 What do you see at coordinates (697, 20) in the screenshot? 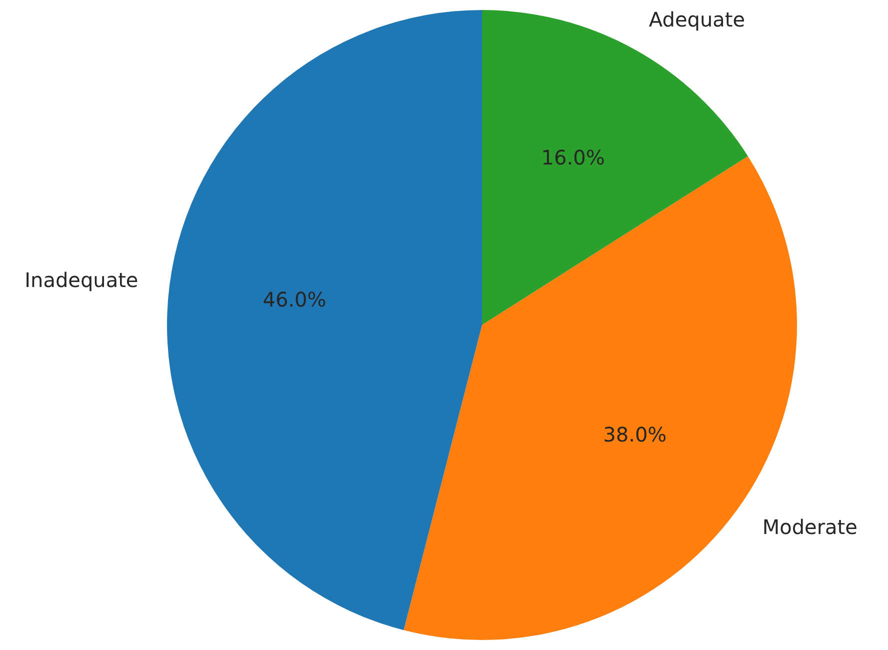
I see `slice-label: Adequate` at bounding box center [697, 20].